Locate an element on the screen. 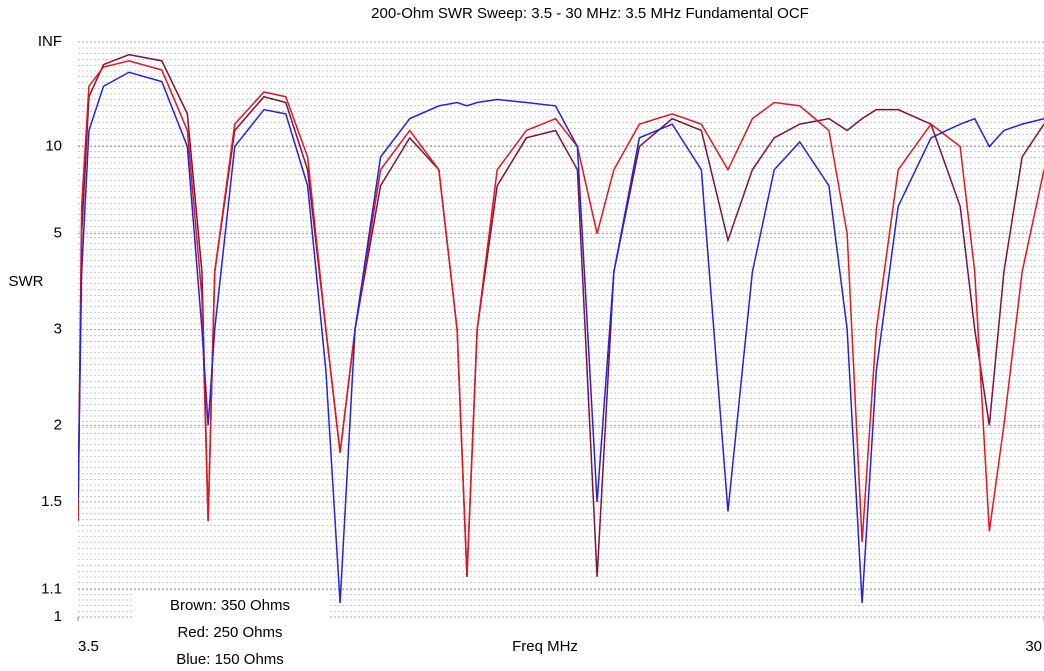 This screenshot has width=1044, height=671. y-tick-label: 1.5 is located at coordinates (51, 501).